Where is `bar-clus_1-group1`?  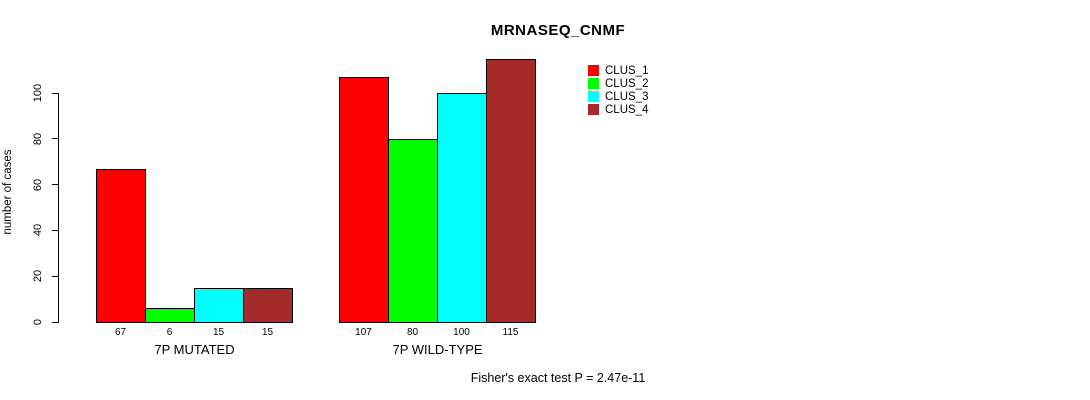 bar-clus_1-group1 is located at coordinates (121, 246).